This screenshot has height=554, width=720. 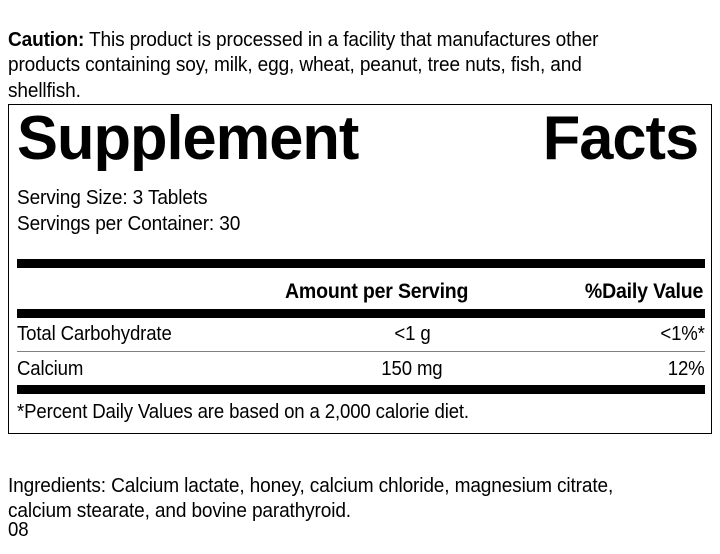 I want to click on servings-per-container: Servings per Container: 30, so click(x=129, y=223).